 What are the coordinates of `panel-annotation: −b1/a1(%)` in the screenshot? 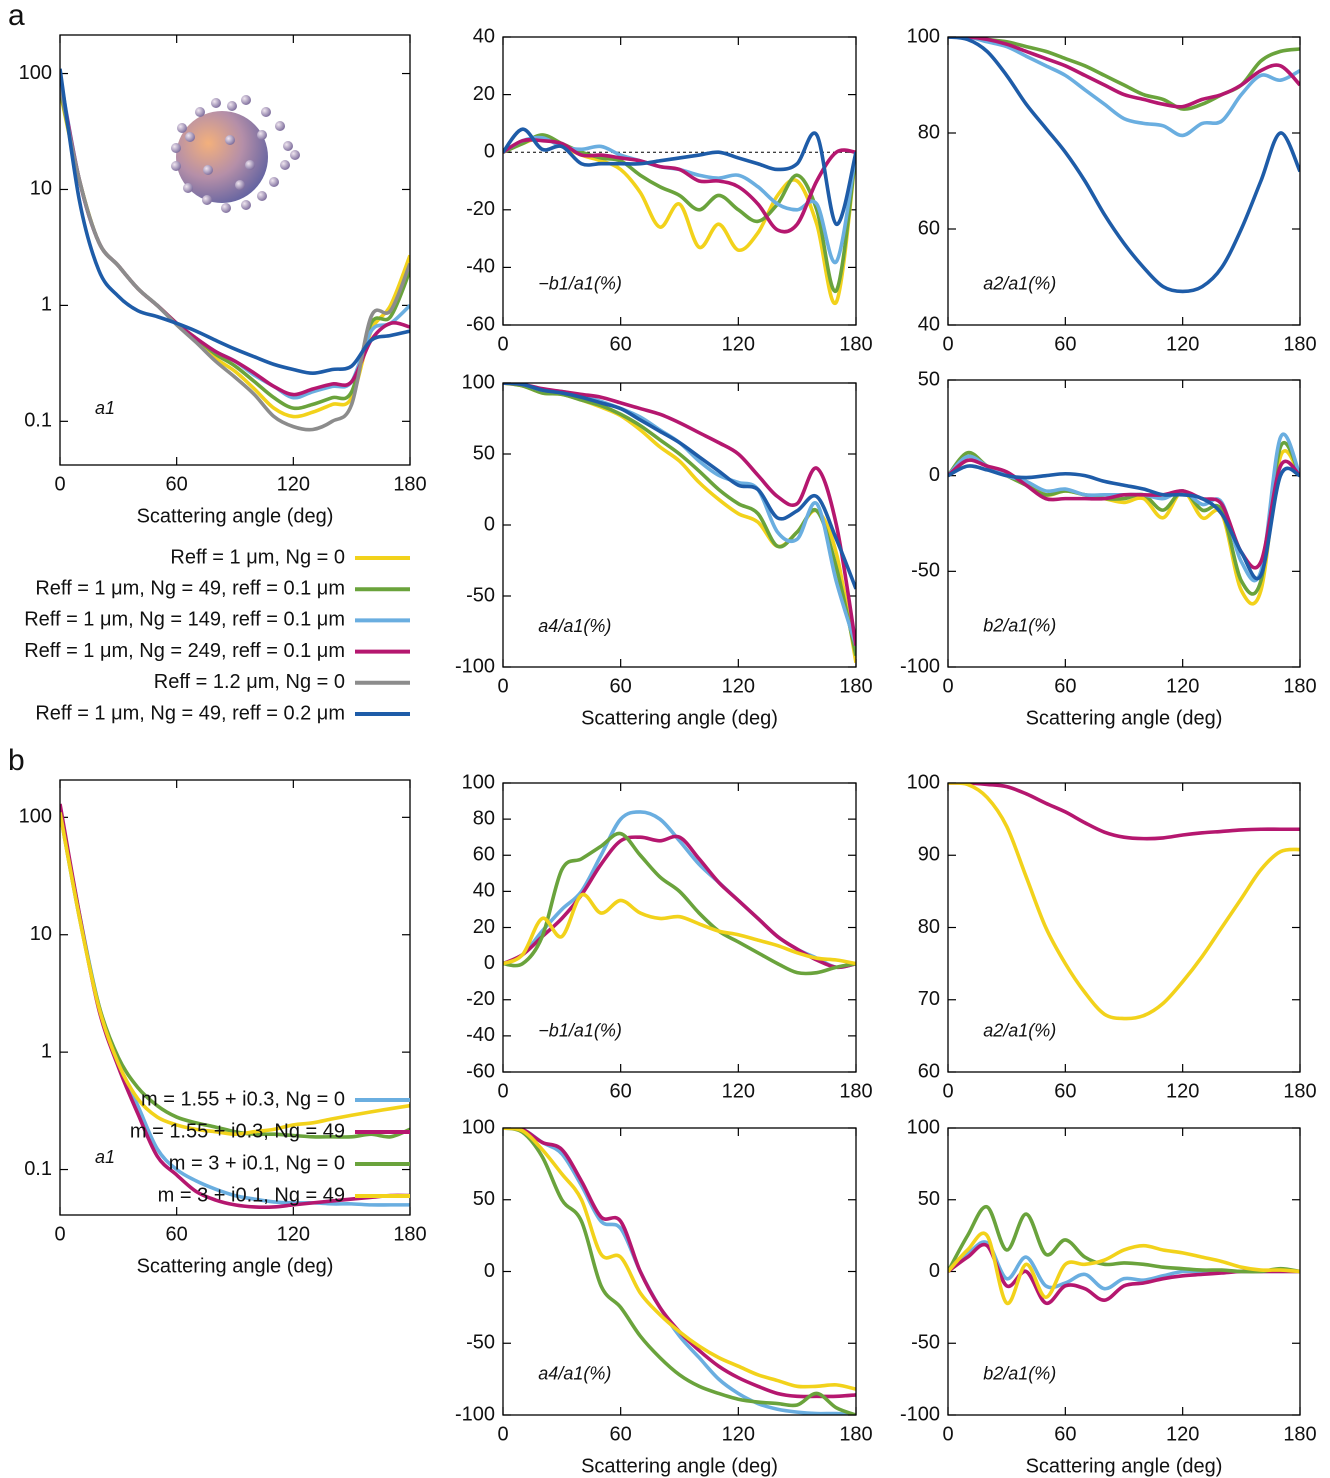 It's located at (580, 283).